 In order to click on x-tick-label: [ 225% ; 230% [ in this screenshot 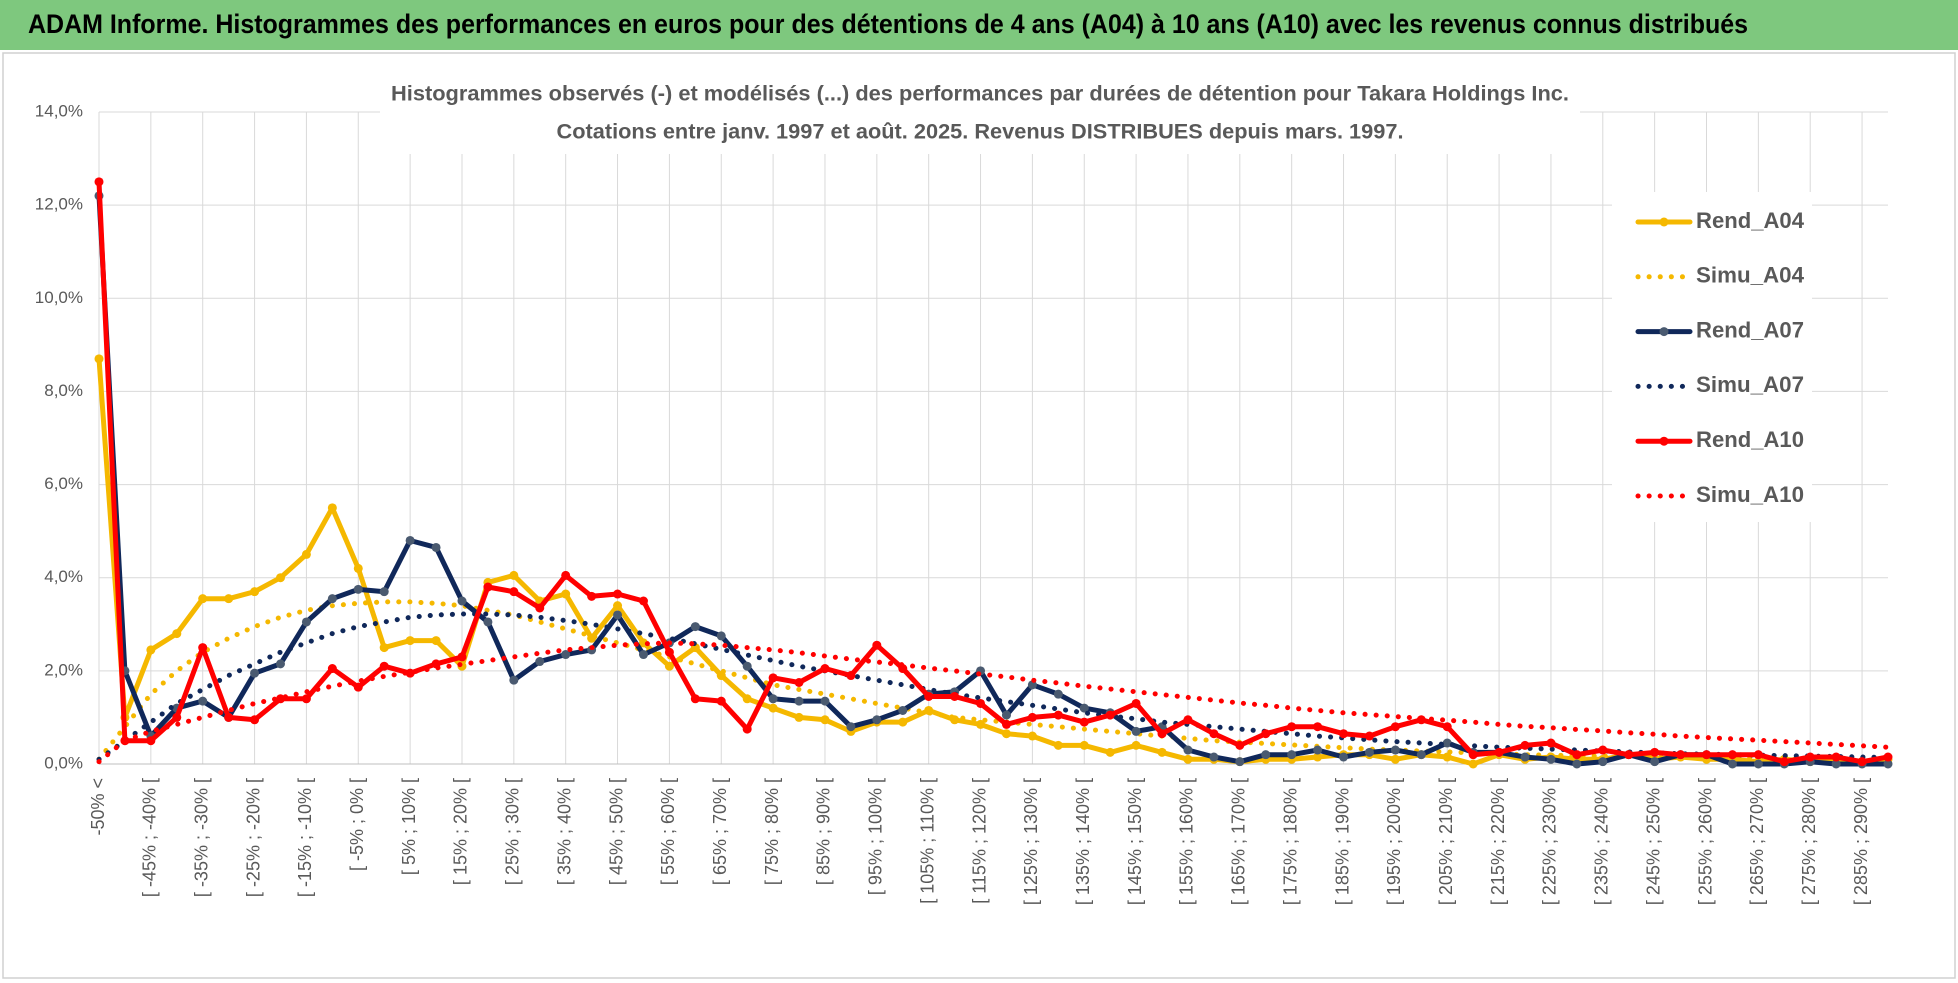, I will do `click(1550, 841)`.